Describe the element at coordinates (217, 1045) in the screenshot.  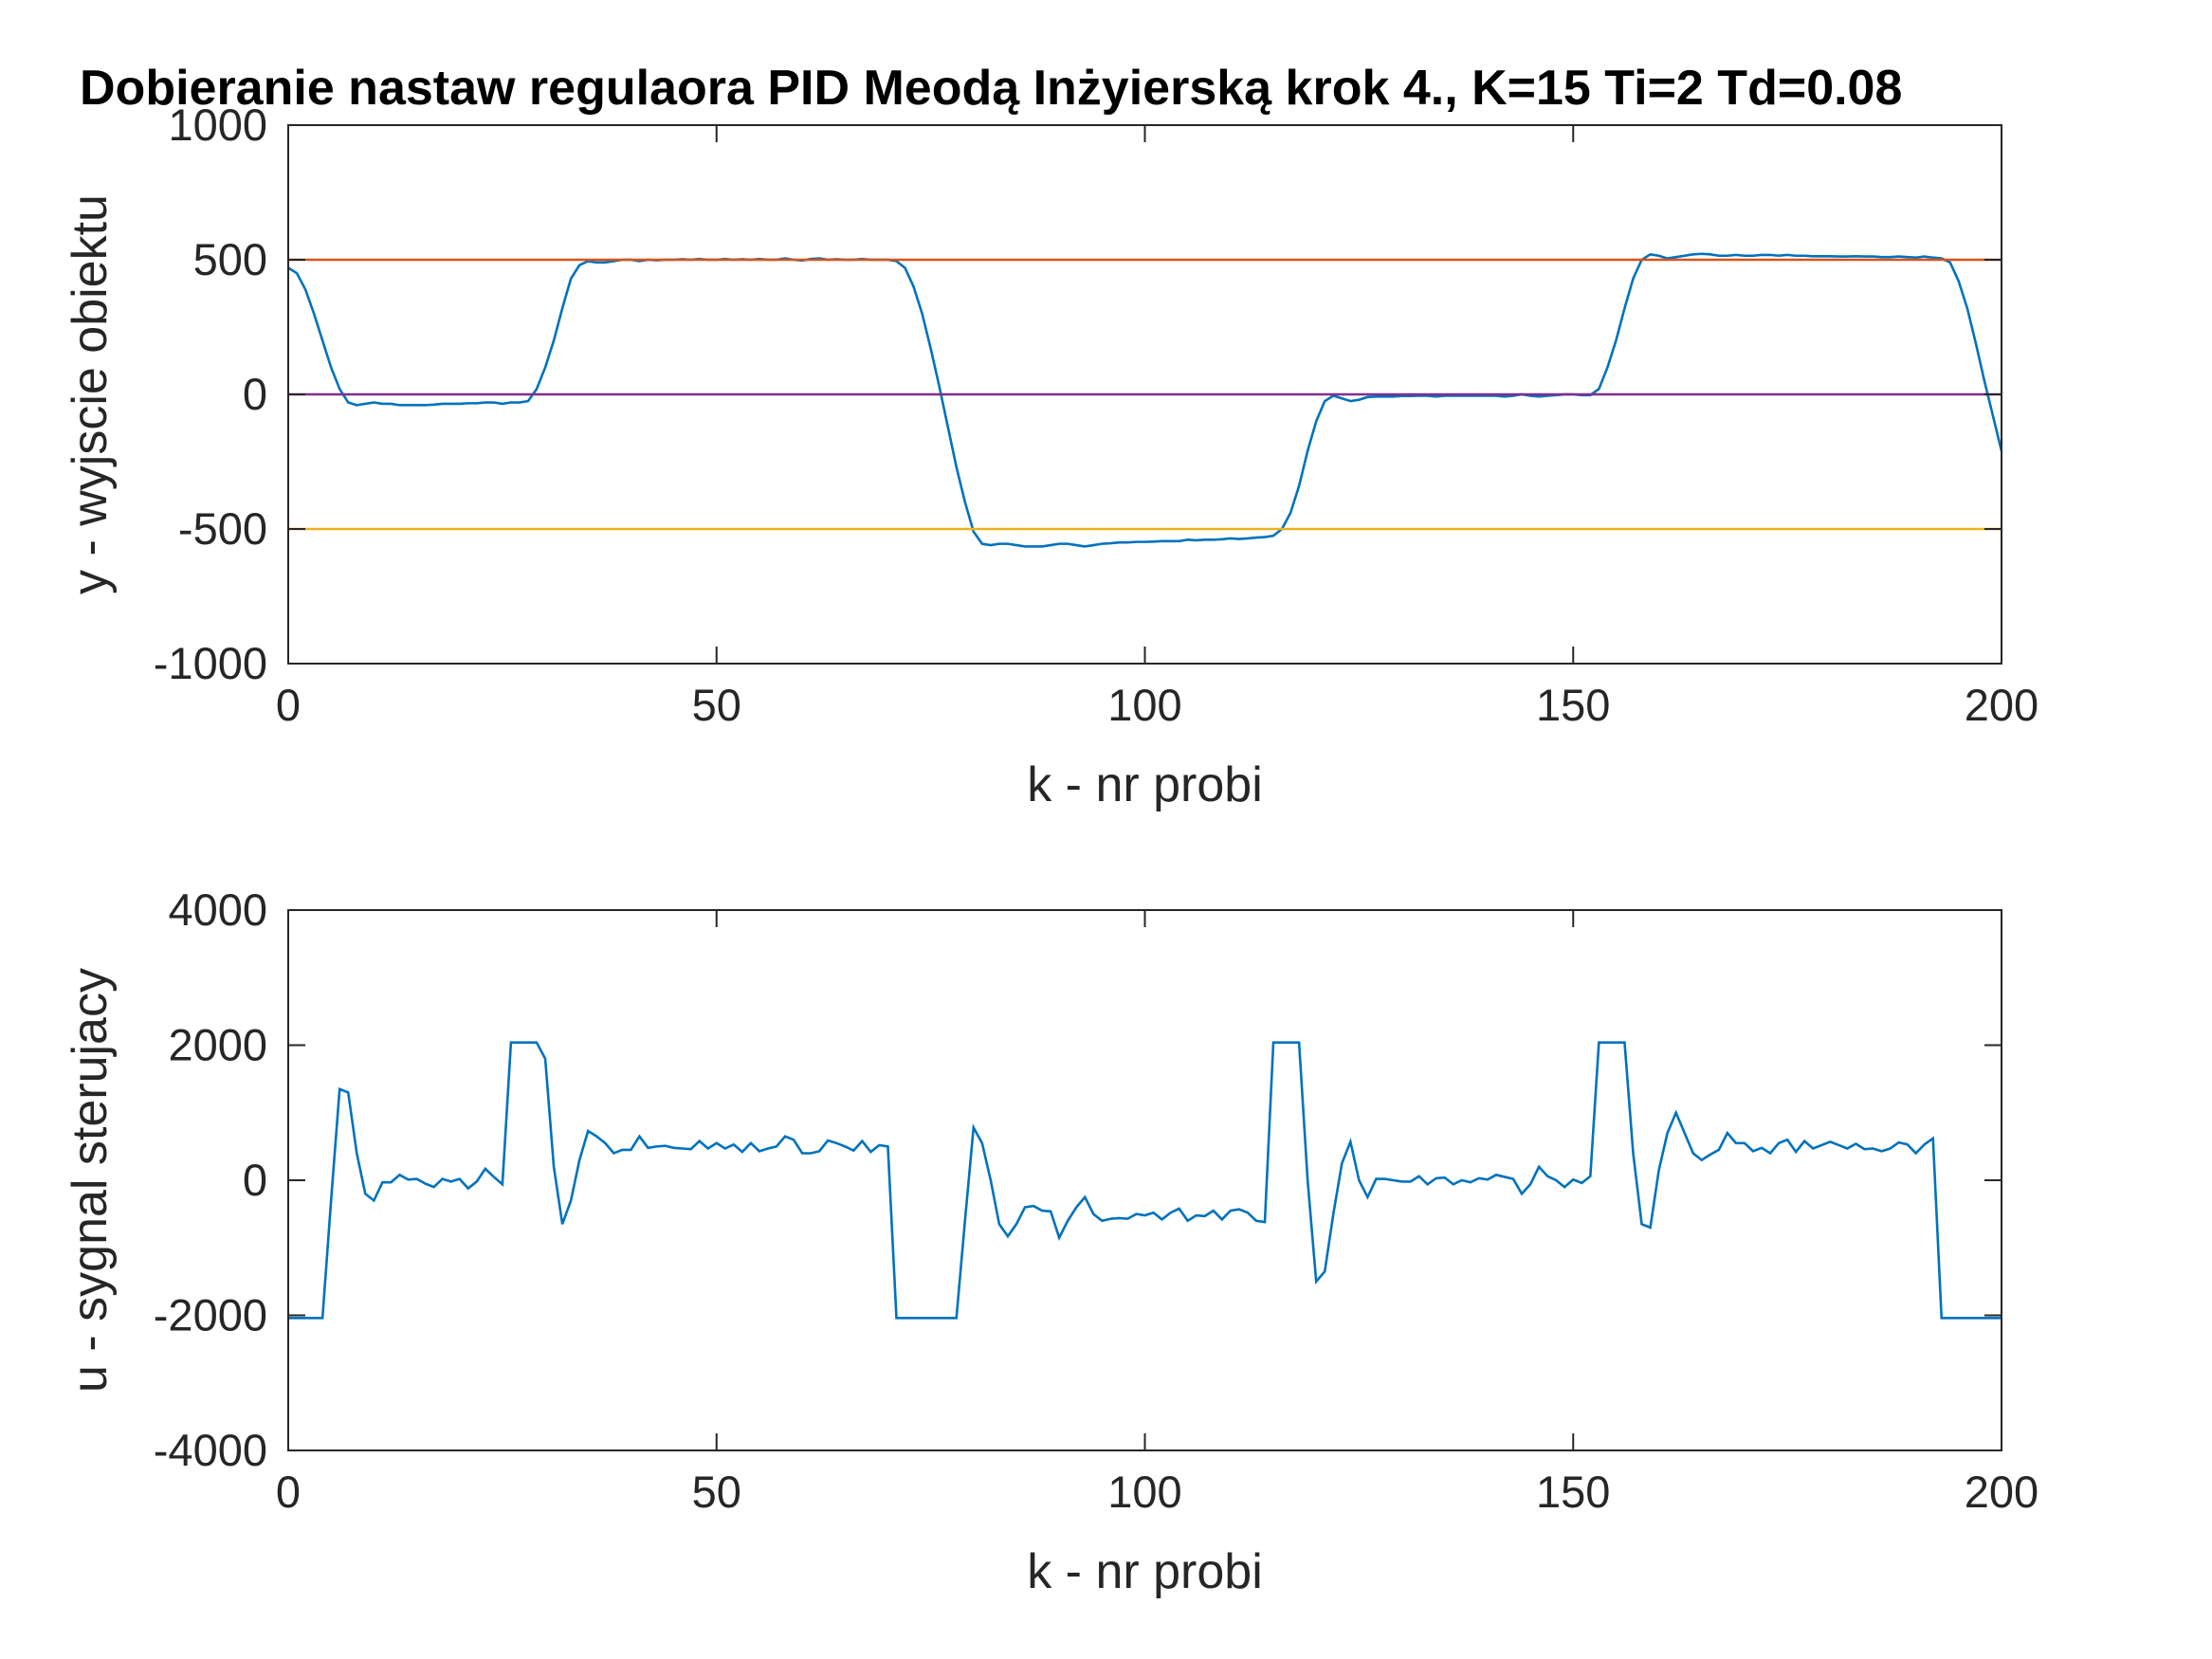
I see `y-tick-label: 2000` at that location.